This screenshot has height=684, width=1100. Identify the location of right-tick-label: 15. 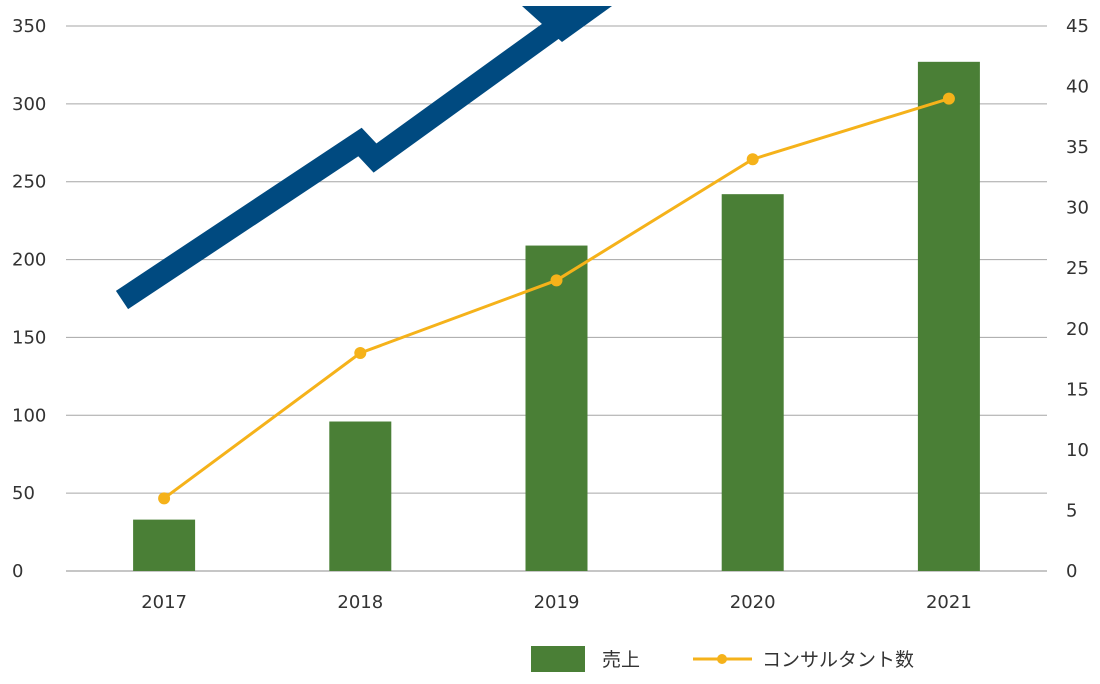
(1077, 389).